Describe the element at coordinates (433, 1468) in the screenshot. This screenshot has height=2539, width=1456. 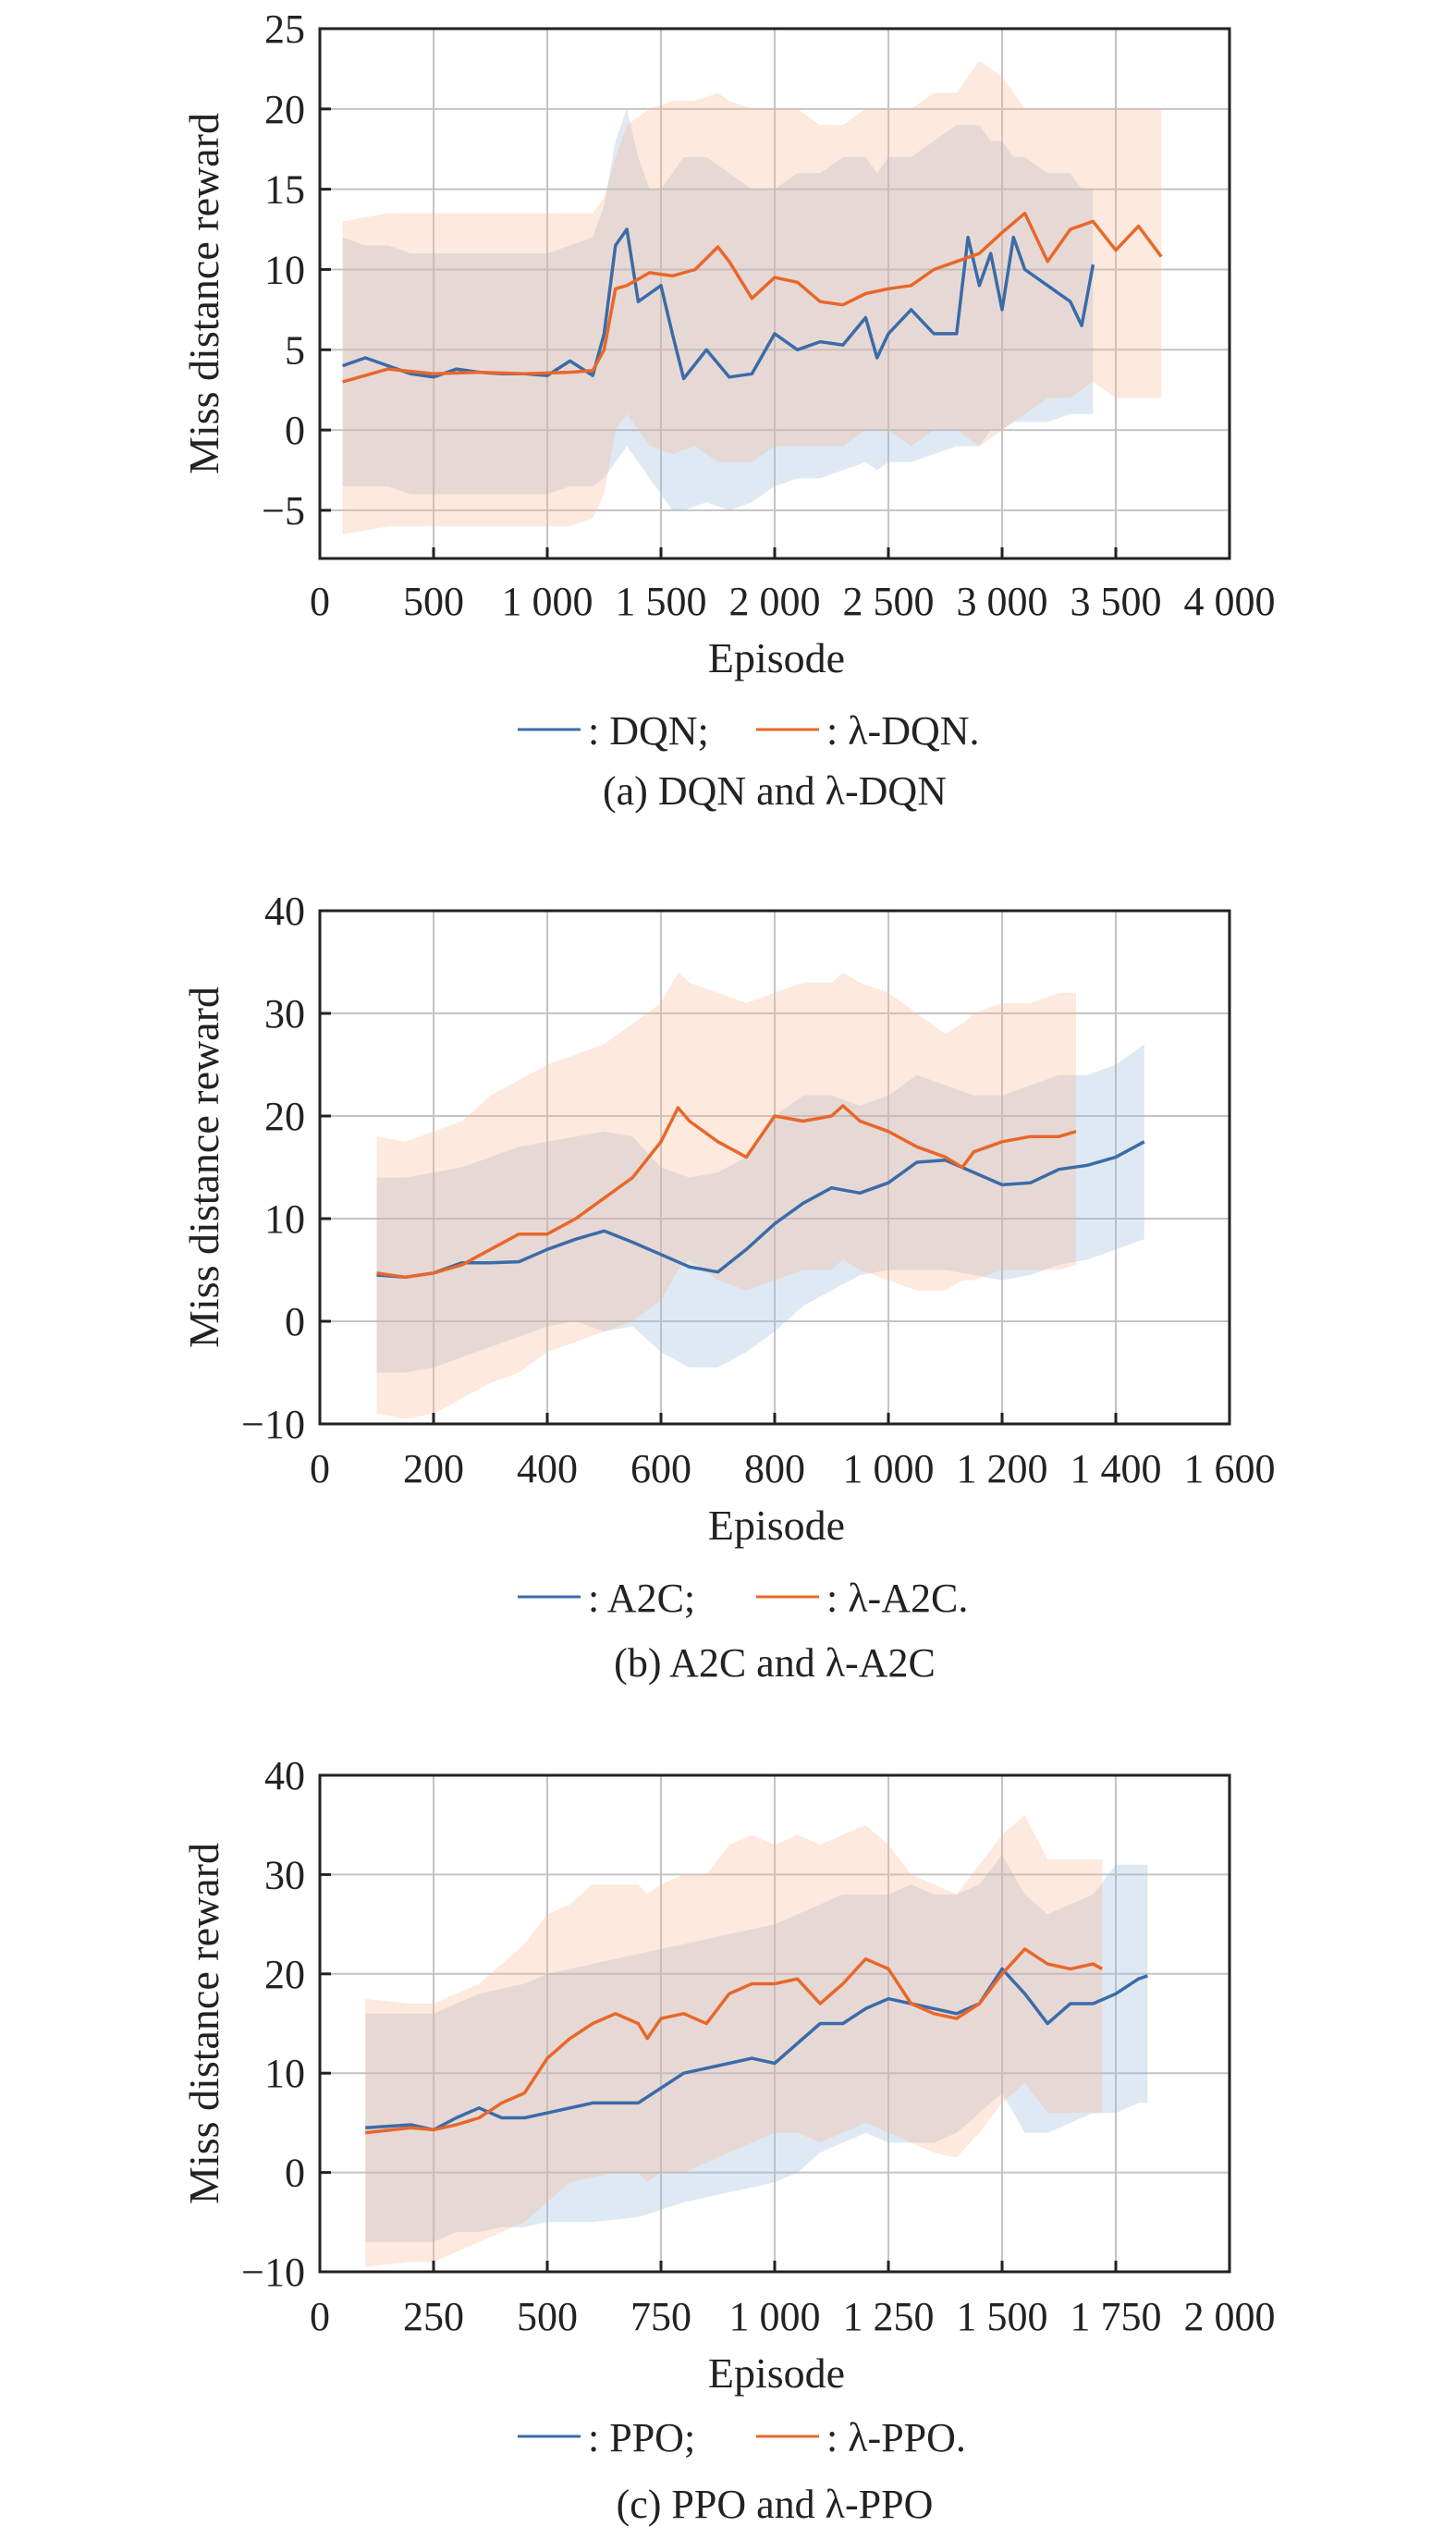
I see `x-tick-label: 200` at that location.